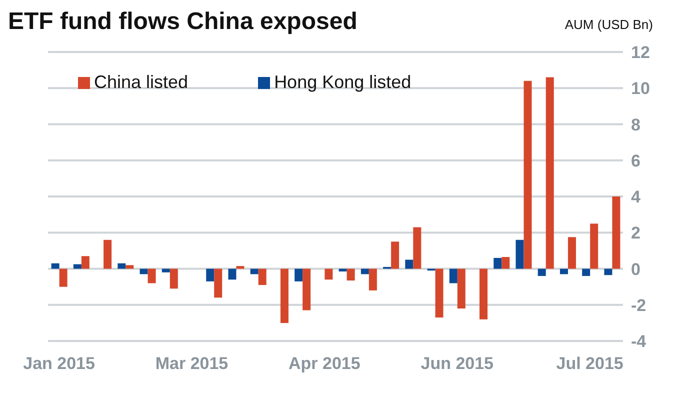 This screenshot has width=681, height=416. I want to click on legend-label: China listed, so click(141, 82).